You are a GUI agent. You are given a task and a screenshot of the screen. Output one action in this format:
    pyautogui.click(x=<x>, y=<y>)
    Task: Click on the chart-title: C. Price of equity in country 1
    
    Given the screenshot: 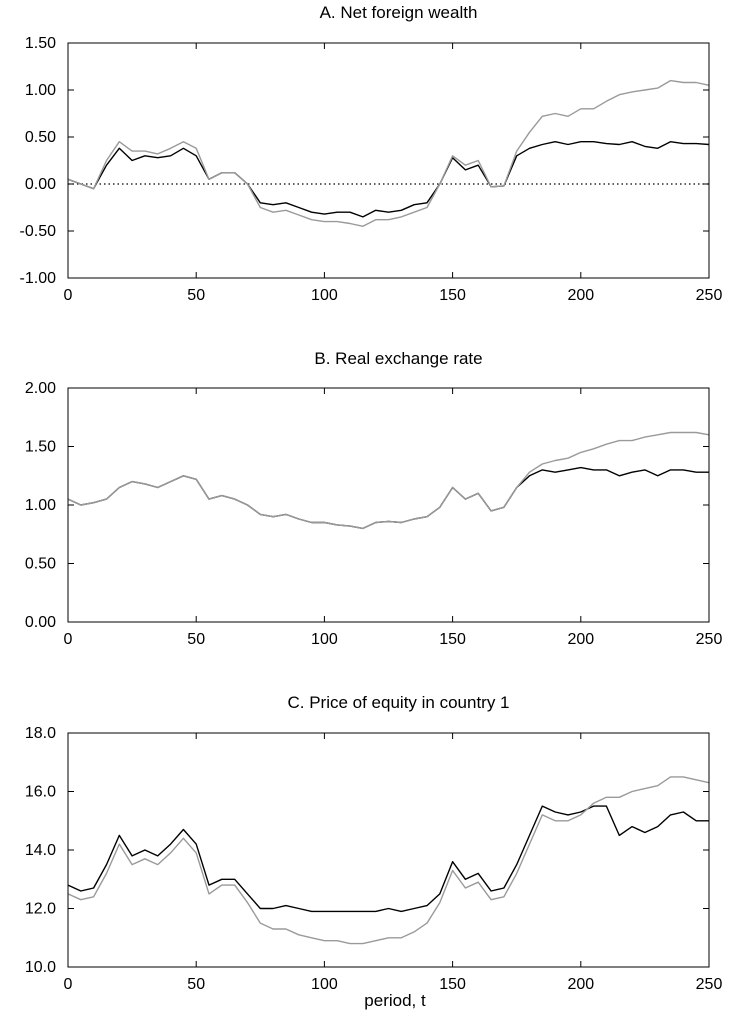 What is the action you would take?
    pyautogui.click(x=398, y=702)
    